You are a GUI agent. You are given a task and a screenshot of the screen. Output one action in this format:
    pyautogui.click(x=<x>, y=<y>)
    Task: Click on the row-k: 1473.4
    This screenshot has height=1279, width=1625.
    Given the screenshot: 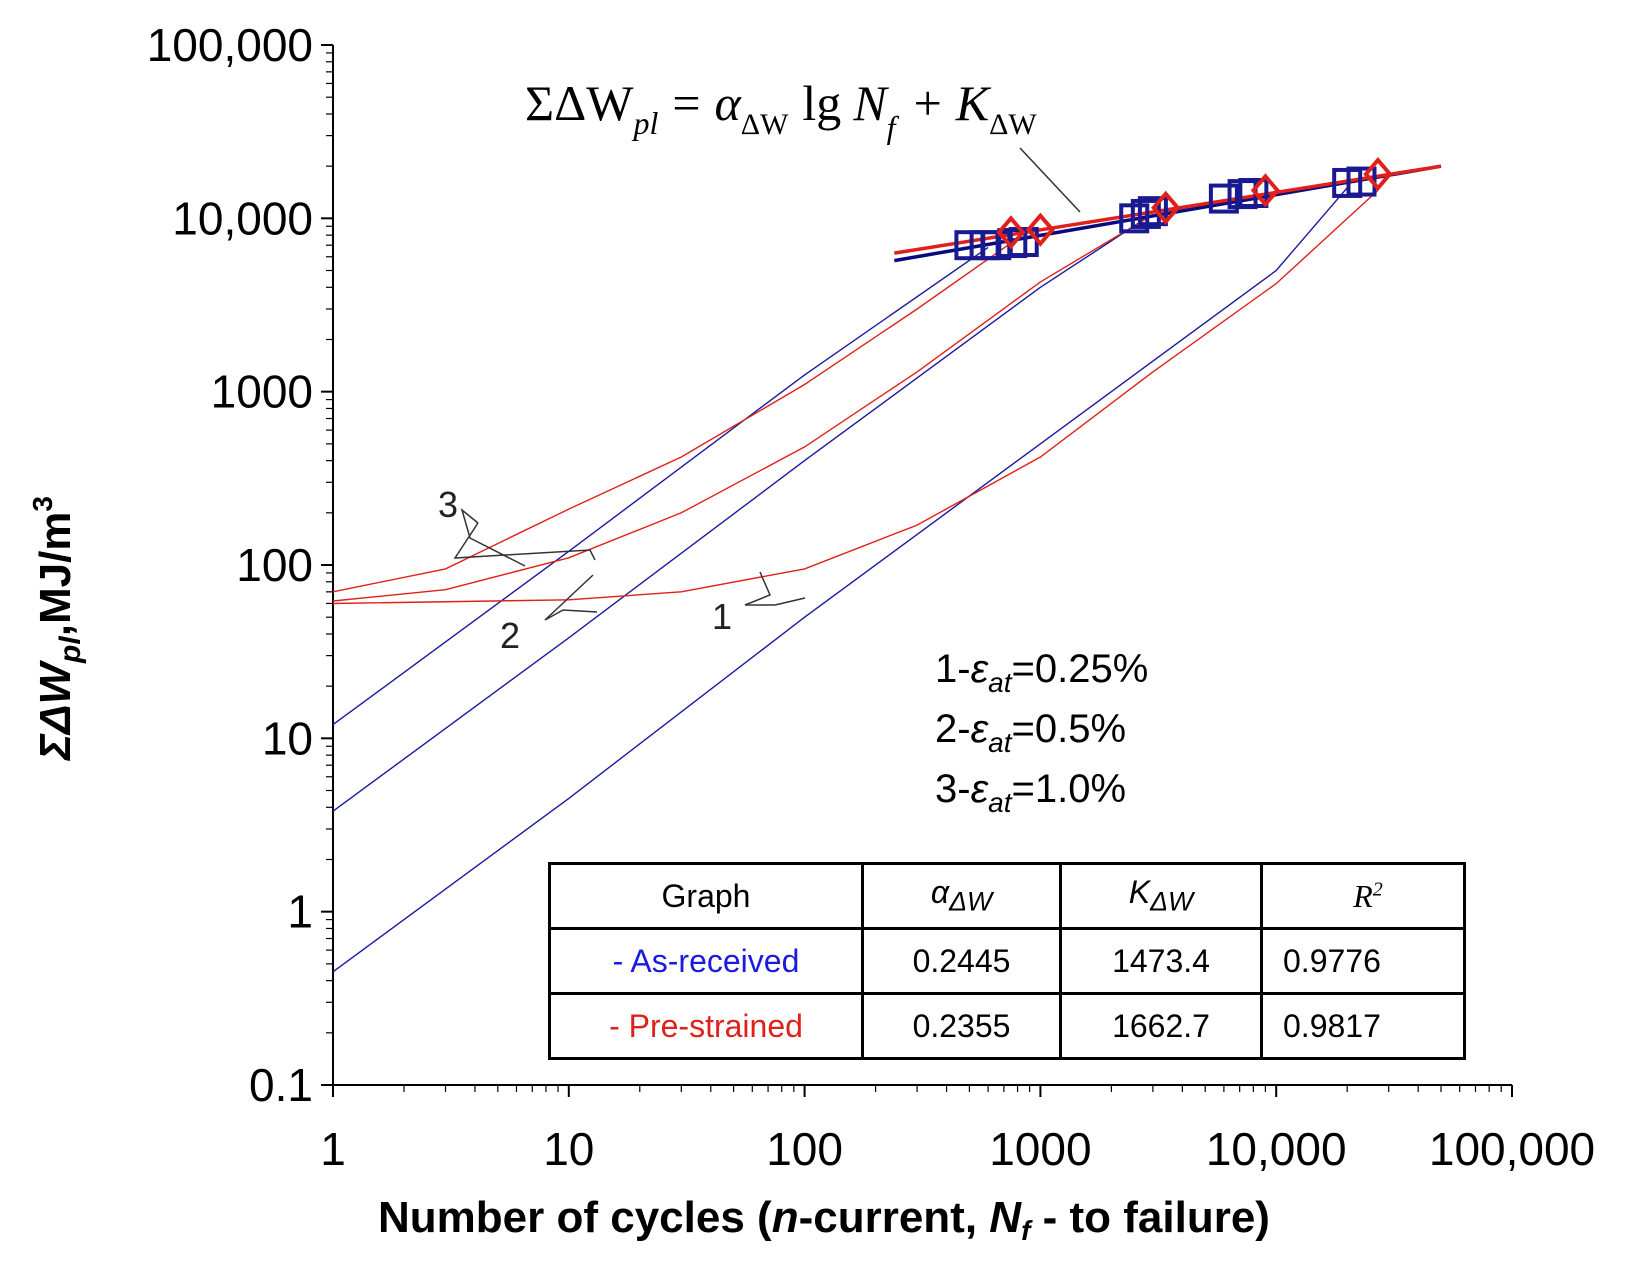 What is the action you would take?
    pyautogui.click(x=1161, y=961)
    